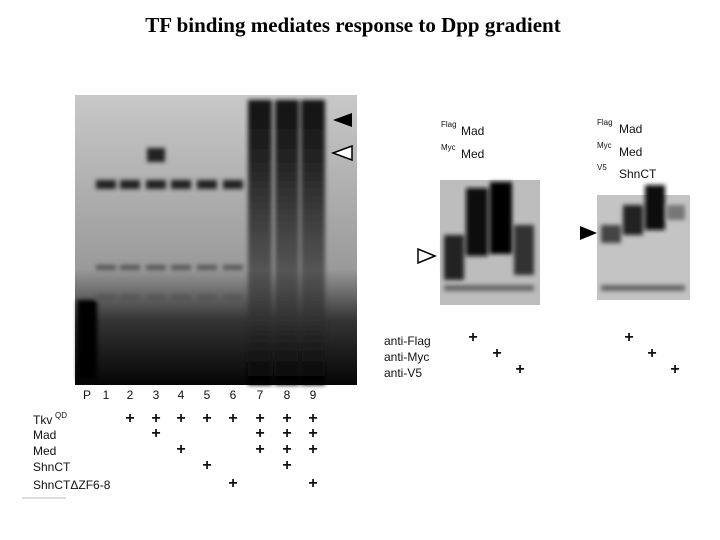  Describe the element at coordinates (156, 395) in the screenshot. I see `lane-label: 3` at that location.